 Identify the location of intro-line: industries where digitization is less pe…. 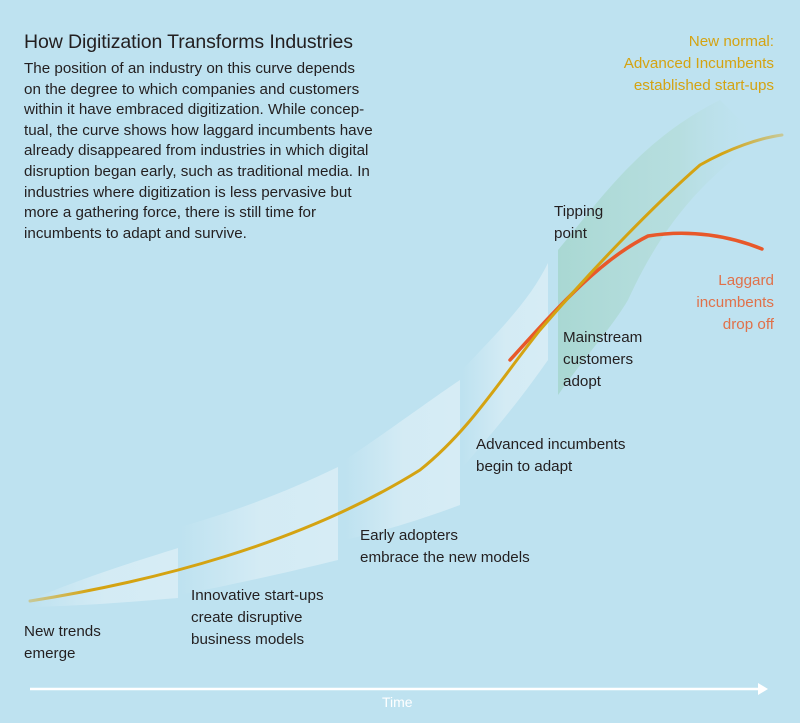
(188, 192).